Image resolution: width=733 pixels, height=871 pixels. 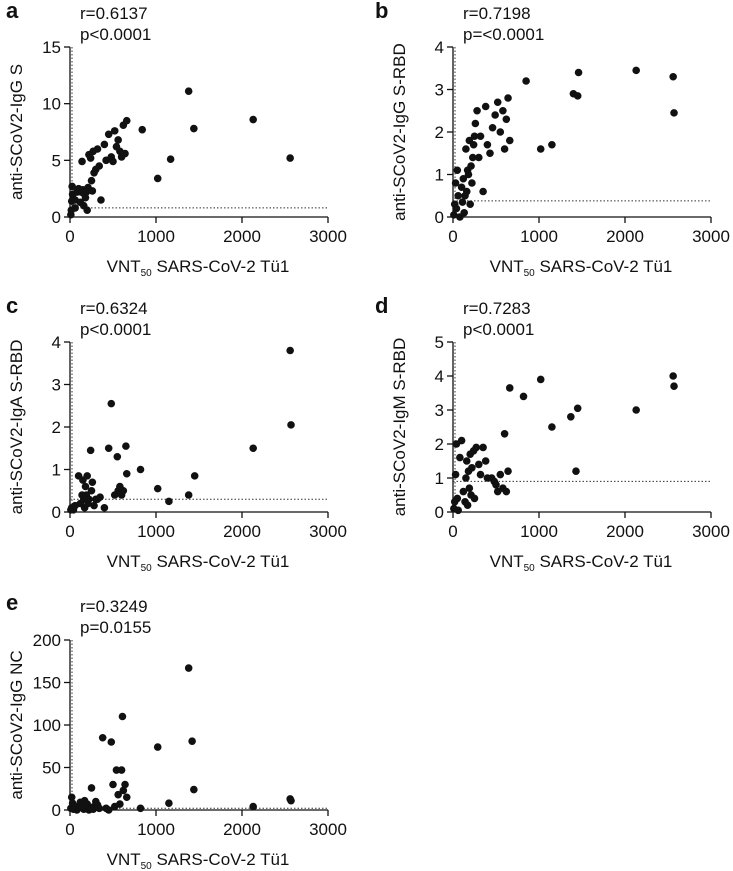 I want to click on correlation-r: r=0.6324, so click(x=114, y=308).